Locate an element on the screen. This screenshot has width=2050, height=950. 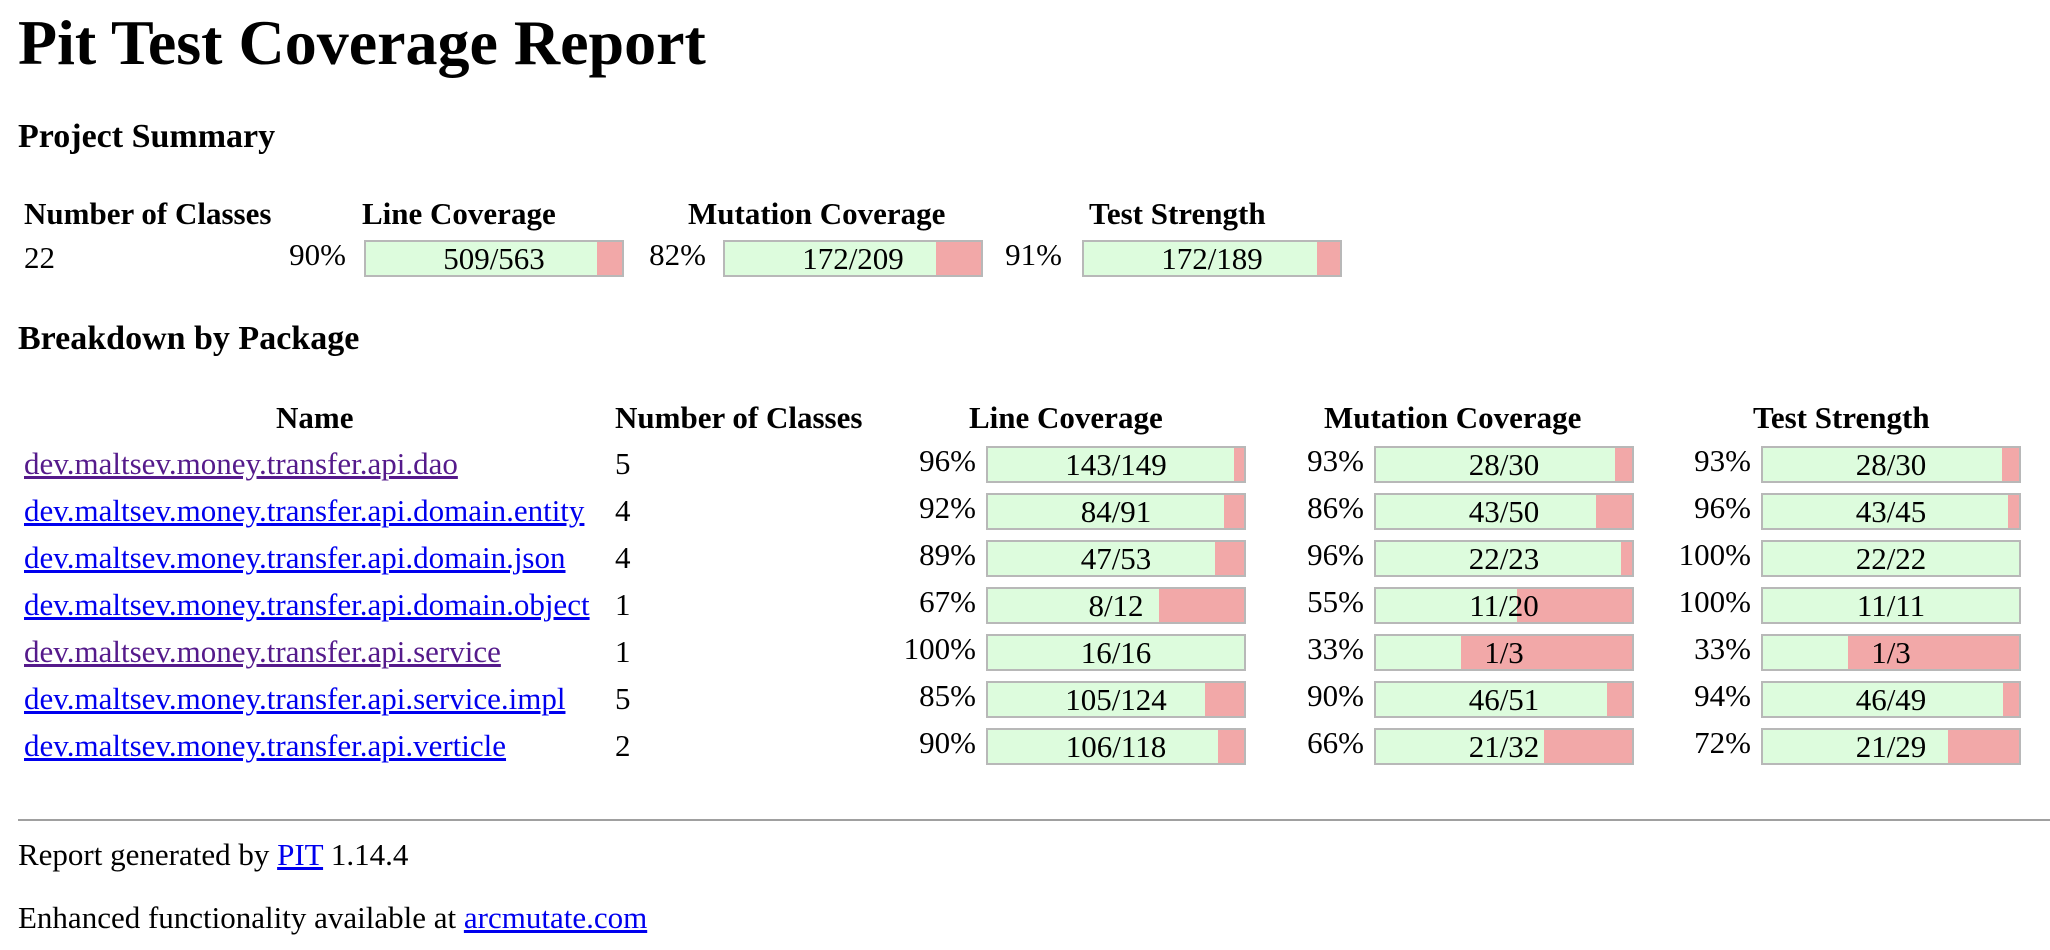
arcmutate-link: arcmutate.com is located at coordinates (555, 917).